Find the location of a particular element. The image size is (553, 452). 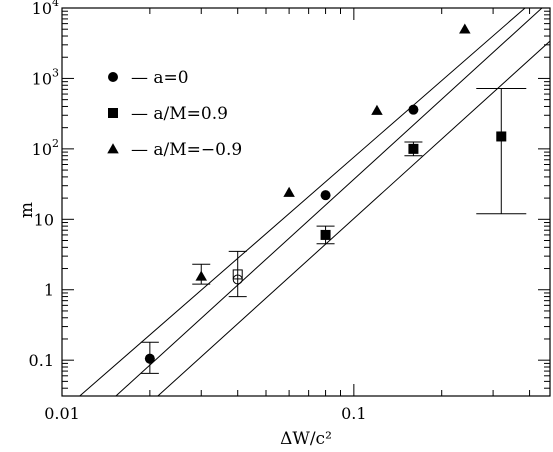

data-point-circle-open is located at coordinates (237, 279).